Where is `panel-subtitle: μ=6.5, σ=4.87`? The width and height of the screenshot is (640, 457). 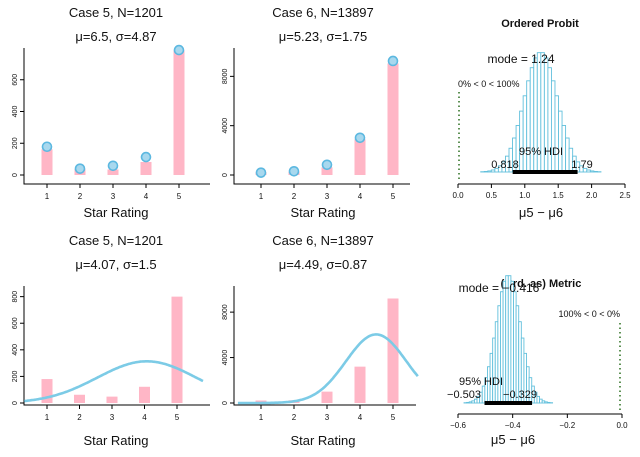
panel-subtitle: μ=6.5, σ=4.87 is located at coordinates (115, 36).